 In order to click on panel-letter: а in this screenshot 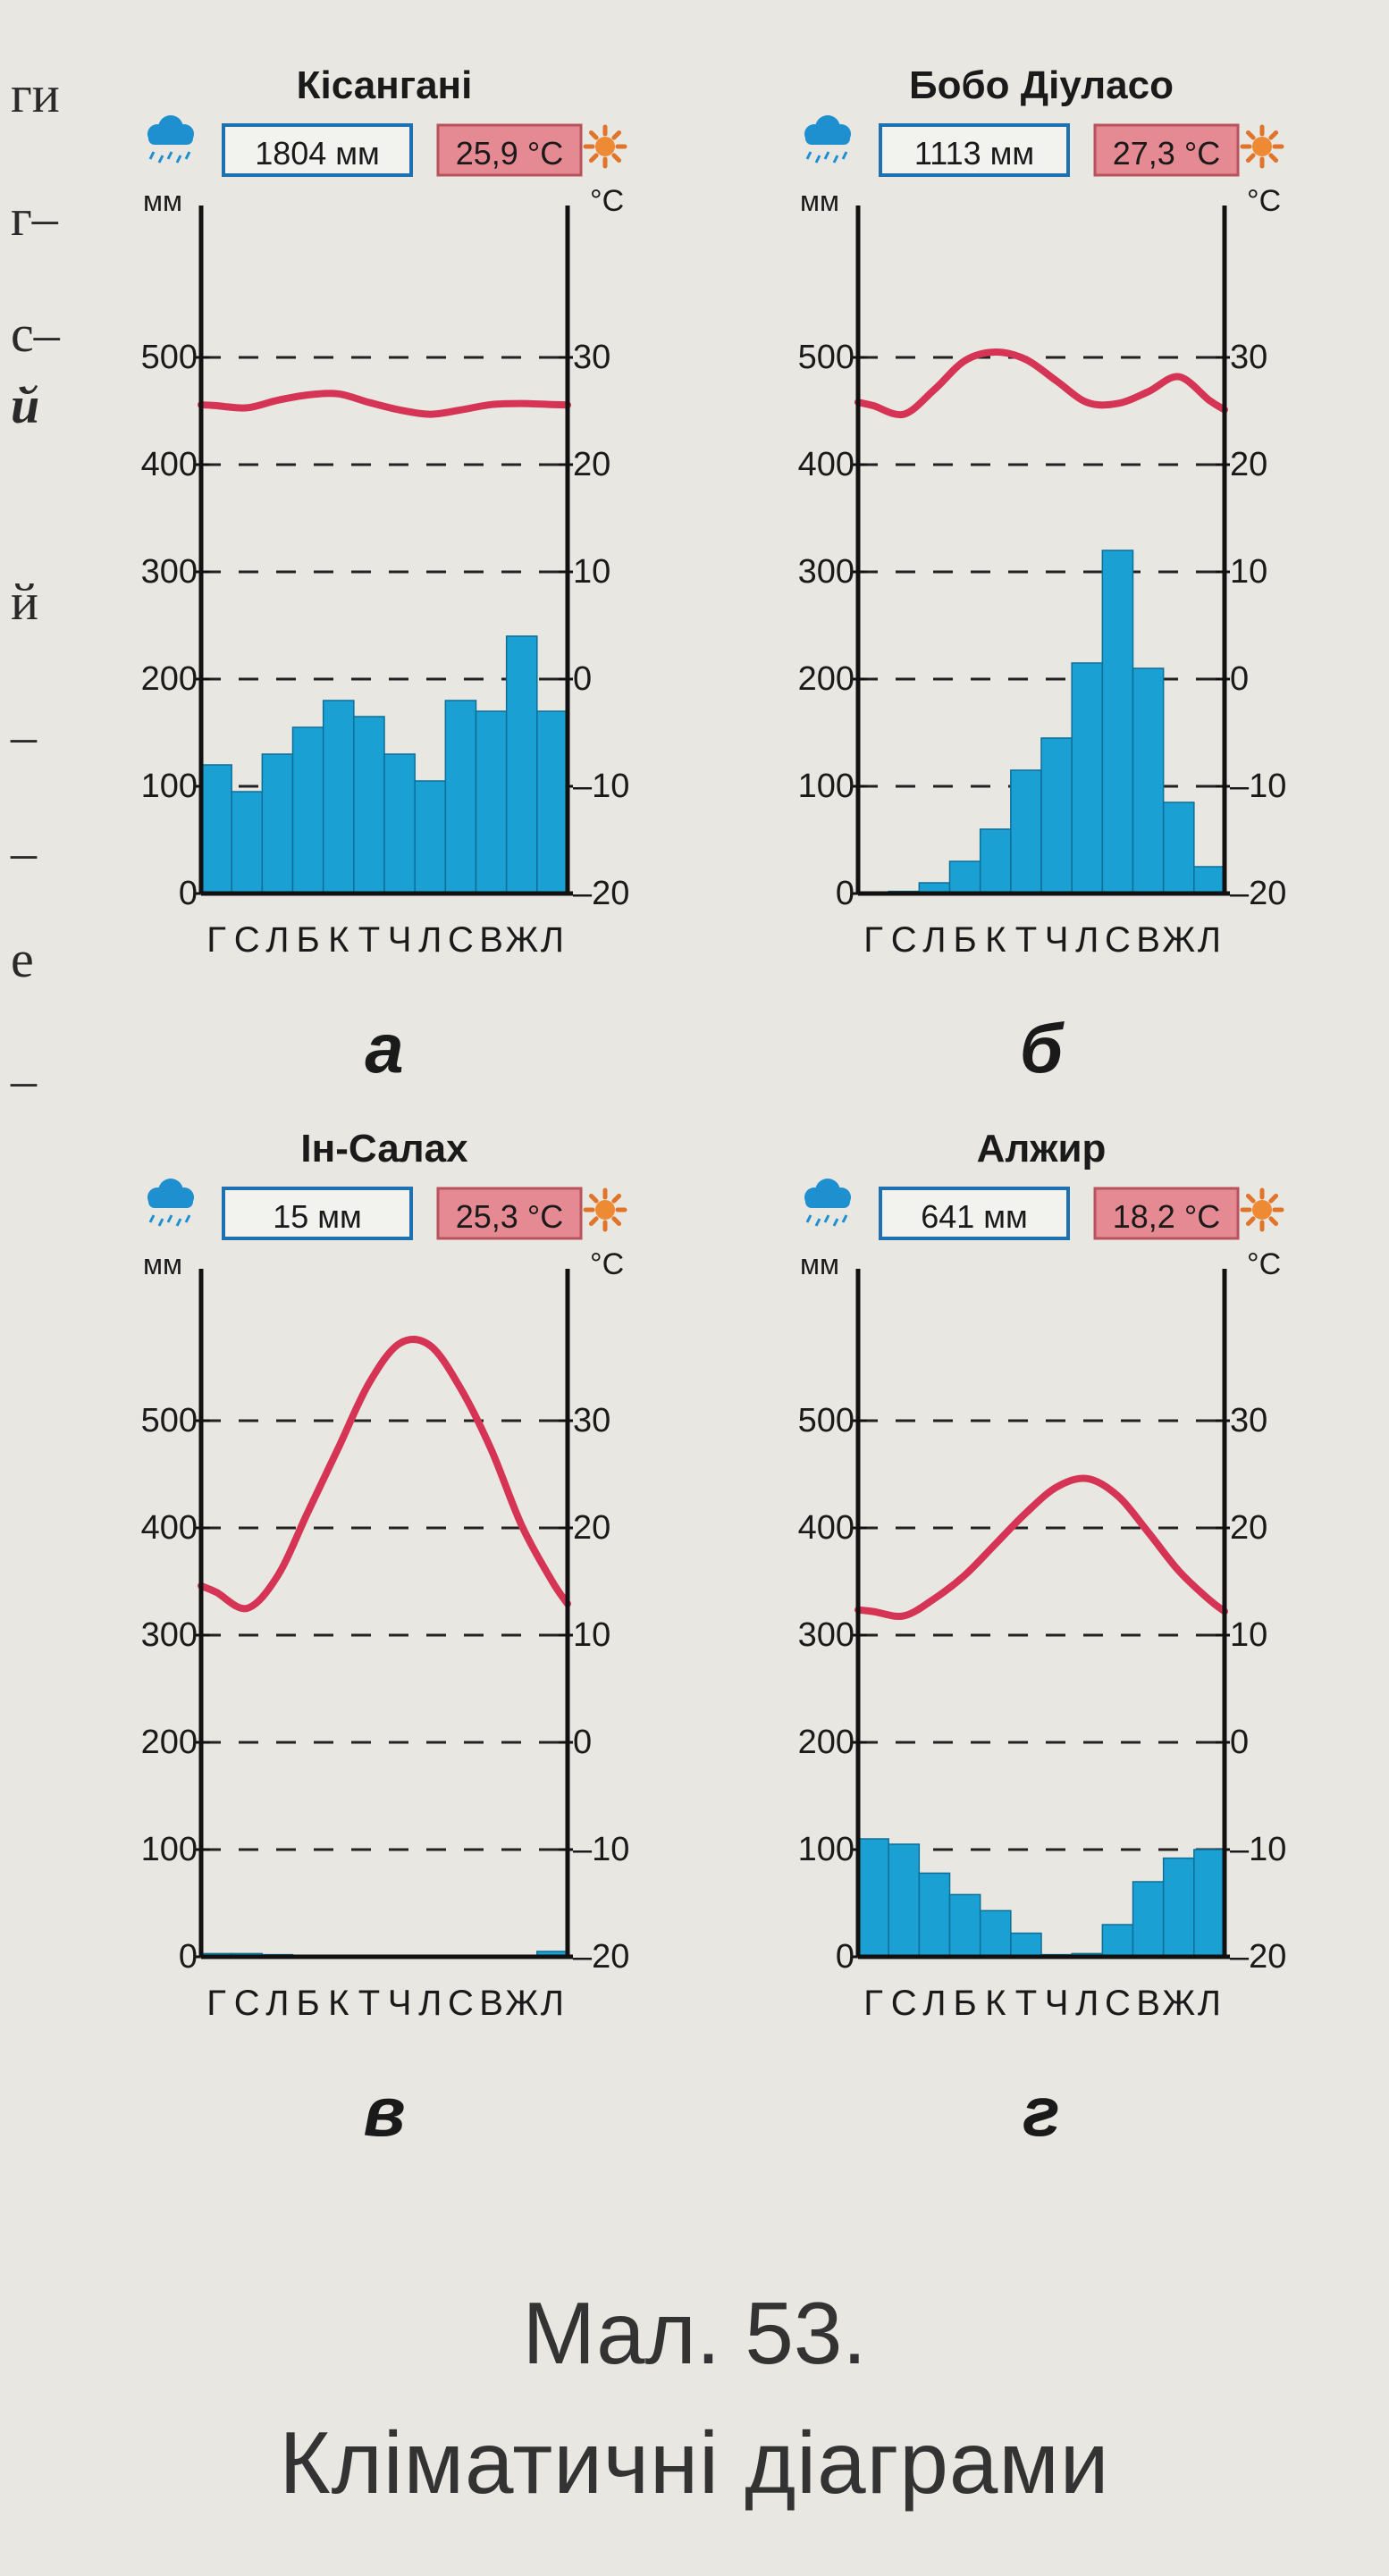, I will do `click(384, 1048)`.